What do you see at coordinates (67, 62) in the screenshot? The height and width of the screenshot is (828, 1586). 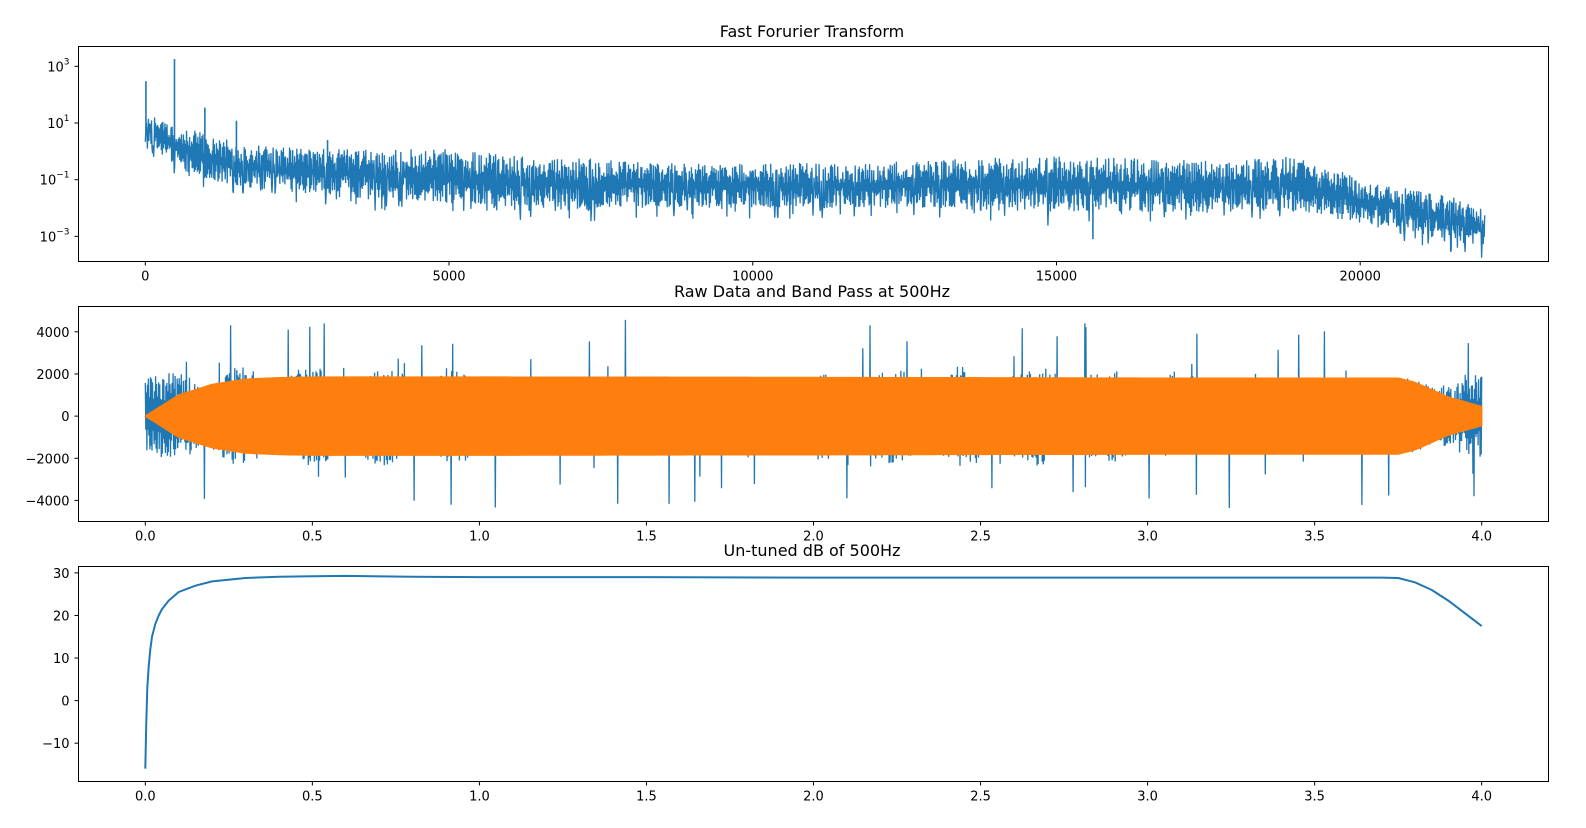 I see `y-tick-exponent: 3` at bounding box center [67, 62].